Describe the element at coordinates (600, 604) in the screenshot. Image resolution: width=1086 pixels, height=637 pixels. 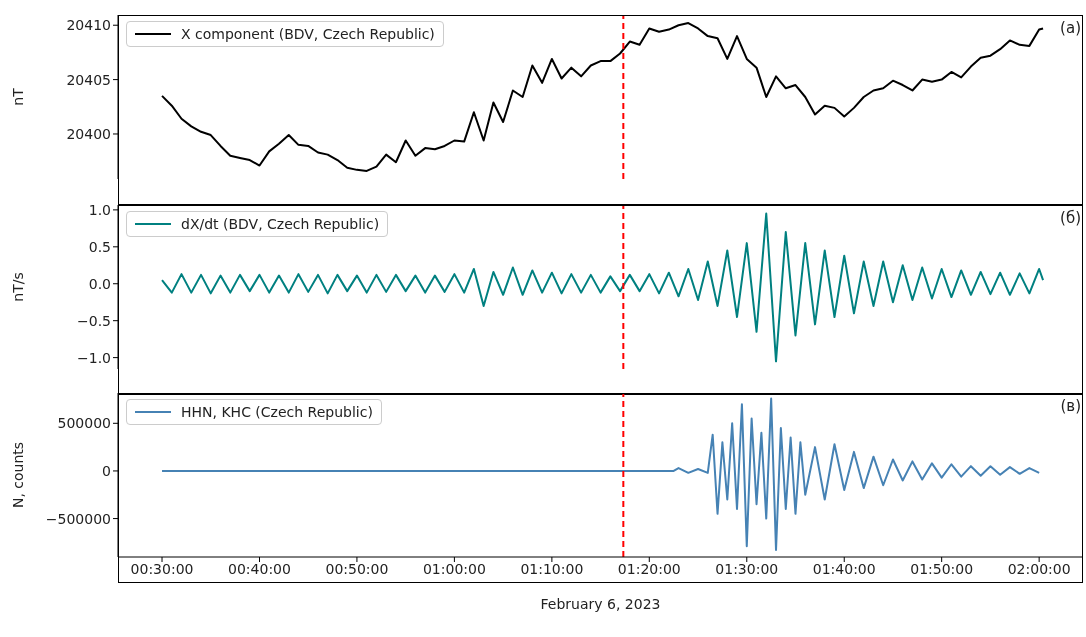
I see `x-axis-title: February 6, 2023` at that location.